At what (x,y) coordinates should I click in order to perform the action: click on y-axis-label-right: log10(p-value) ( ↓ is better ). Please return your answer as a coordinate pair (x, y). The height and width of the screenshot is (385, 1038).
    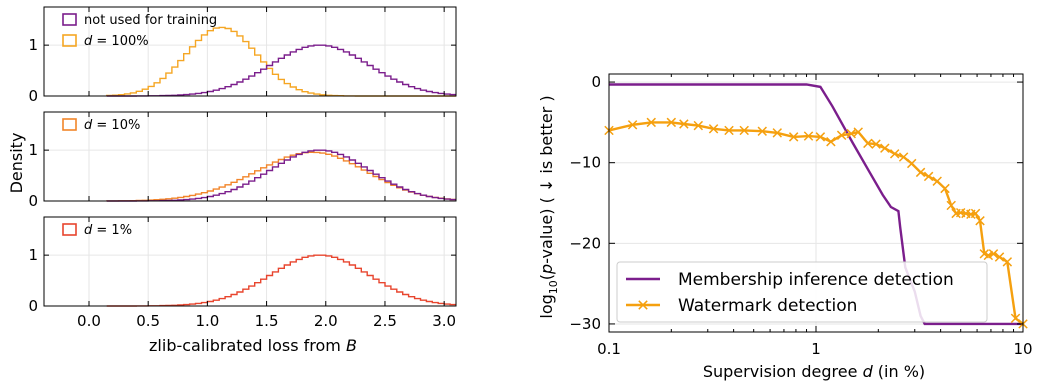
    Looking at the image, I should click on (548, 206).